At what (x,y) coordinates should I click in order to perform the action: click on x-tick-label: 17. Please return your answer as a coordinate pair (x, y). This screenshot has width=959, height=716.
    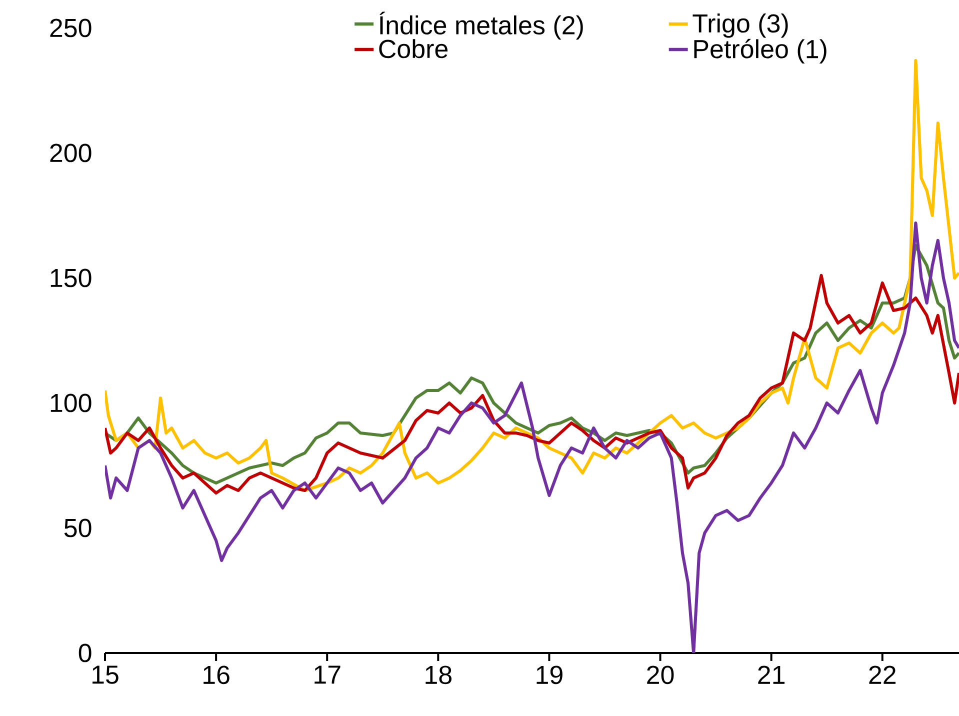
    Looking at the image, I should click on (327, 675).